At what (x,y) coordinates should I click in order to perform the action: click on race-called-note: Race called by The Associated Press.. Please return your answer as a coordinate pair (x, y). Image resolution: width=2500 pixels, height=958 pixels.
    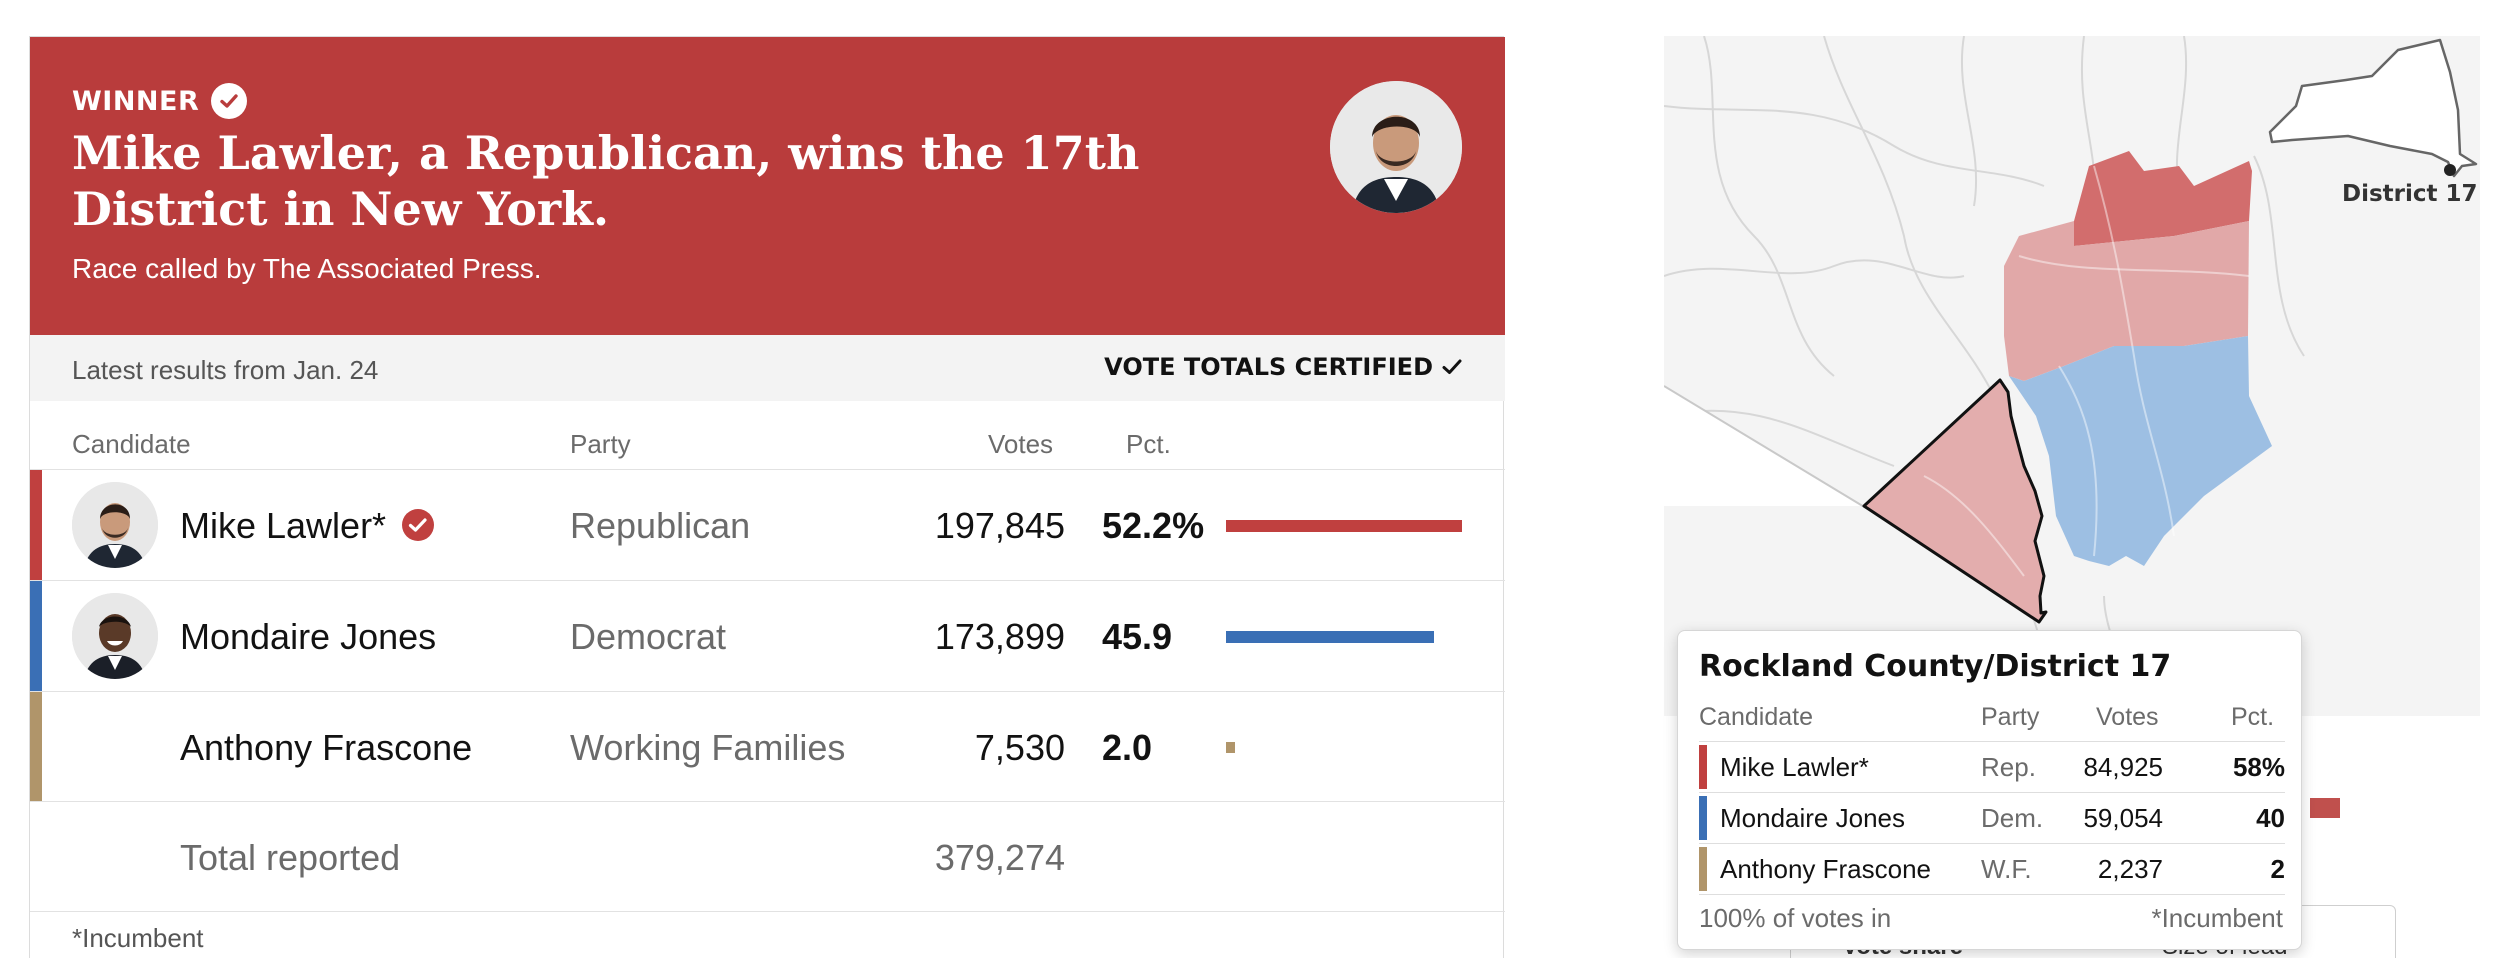
    Looking at the image, I should click on (307, 268).